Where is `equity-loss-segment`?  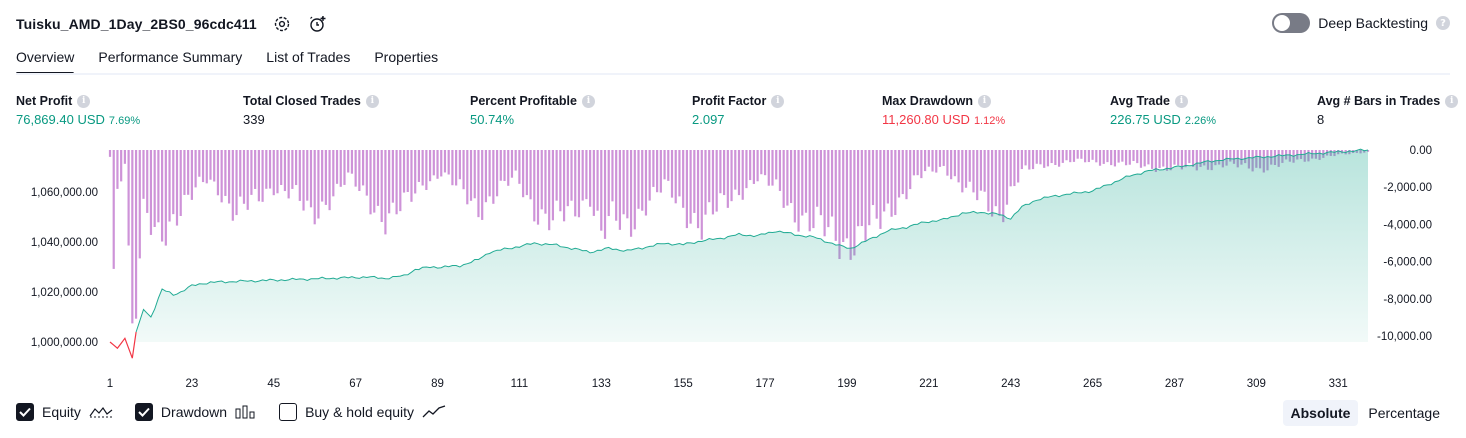
equity-loss-segment is located at coordinates (123, 345).